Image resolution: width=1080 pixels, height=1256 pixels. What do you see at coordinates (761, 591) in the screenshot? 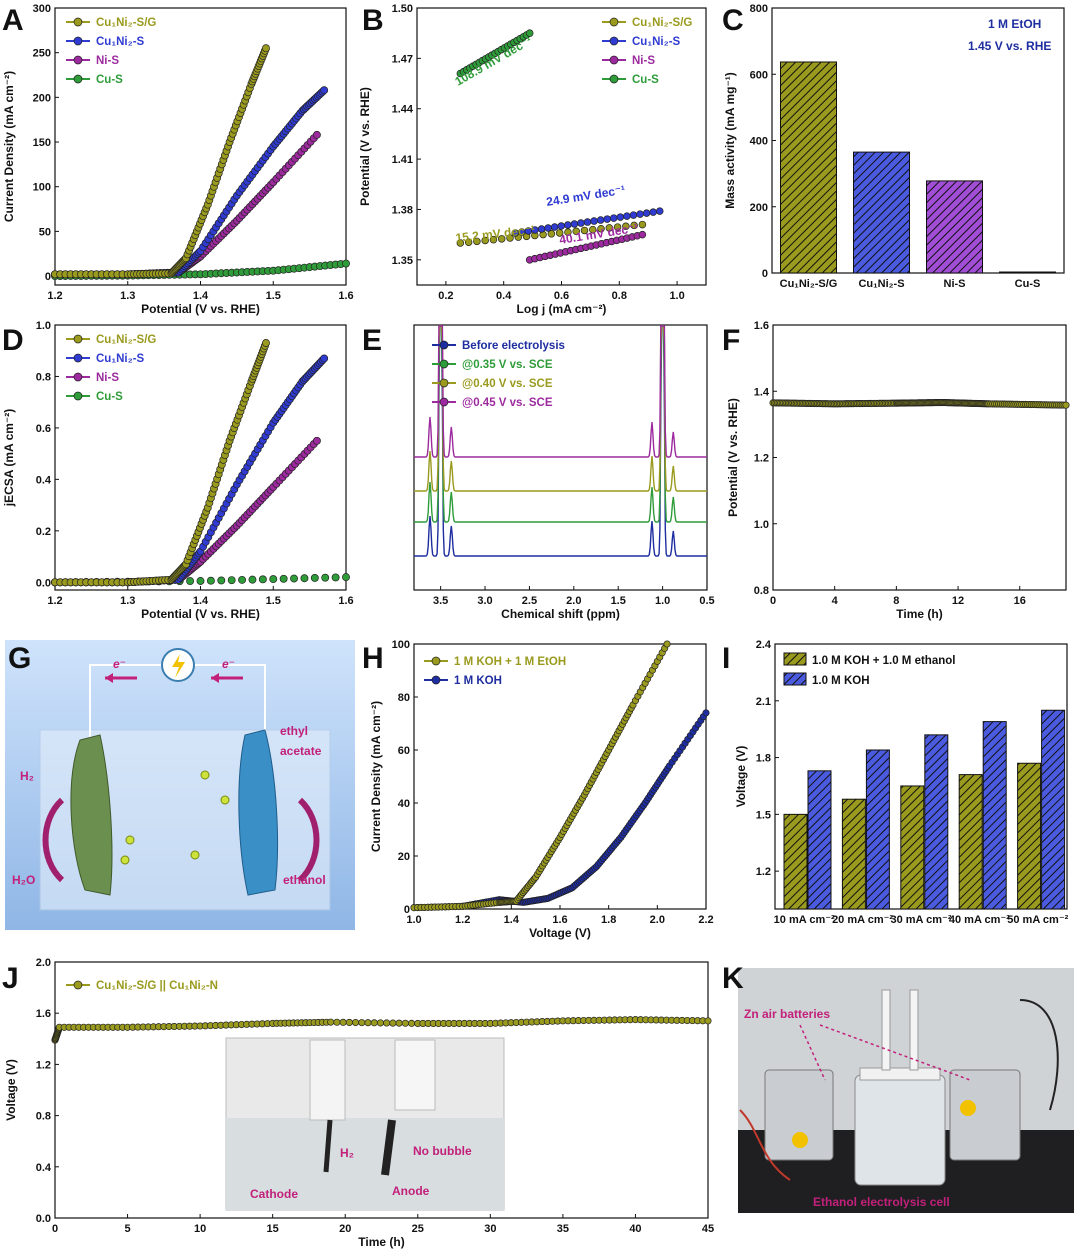
I see `y-tick-label: 0.8` at bounding box center [761, 591].